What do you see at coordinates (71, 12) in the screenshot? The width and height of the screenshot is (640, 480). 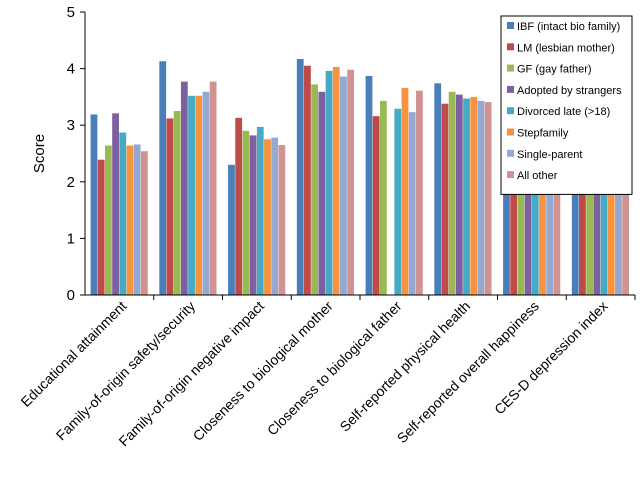 I see `y-tick-label: 5` at bounding box center [71, 12].